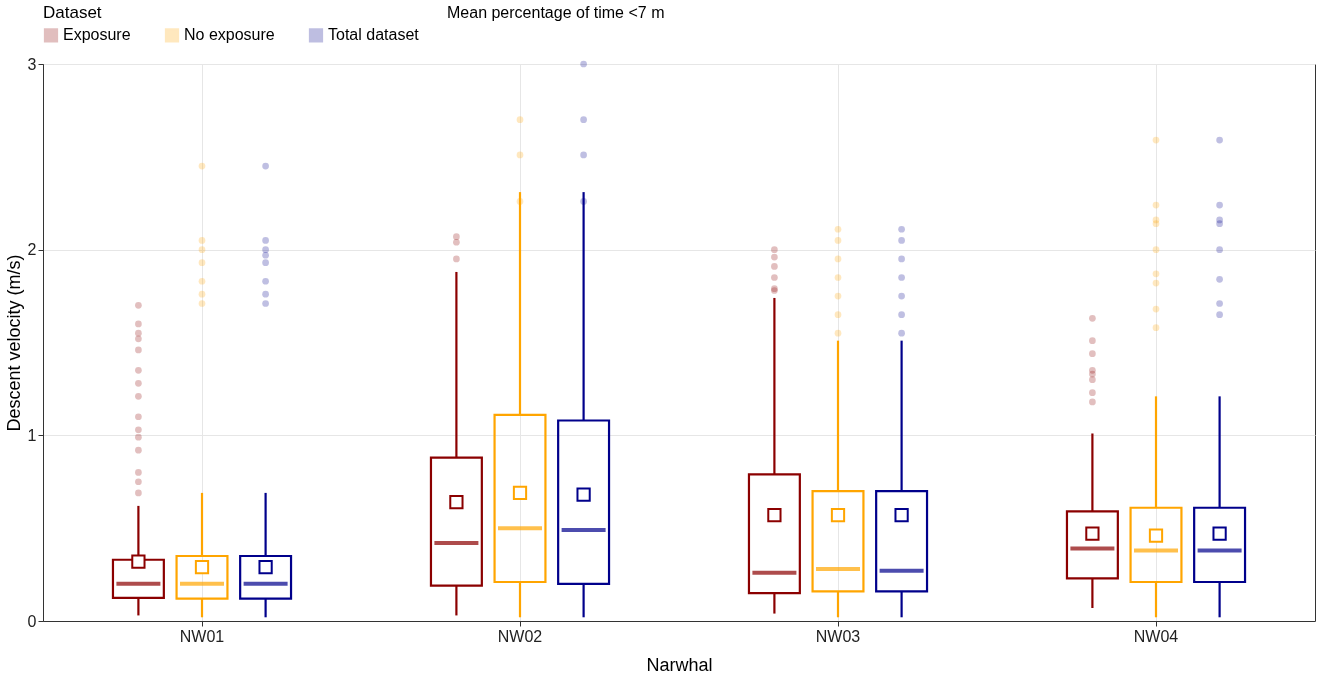 The width and height of the screenshot is (1320, 679). Describe the element at coordinates (520, 636) in the screenshot. I see `x-tick-label: NW02` at that location.